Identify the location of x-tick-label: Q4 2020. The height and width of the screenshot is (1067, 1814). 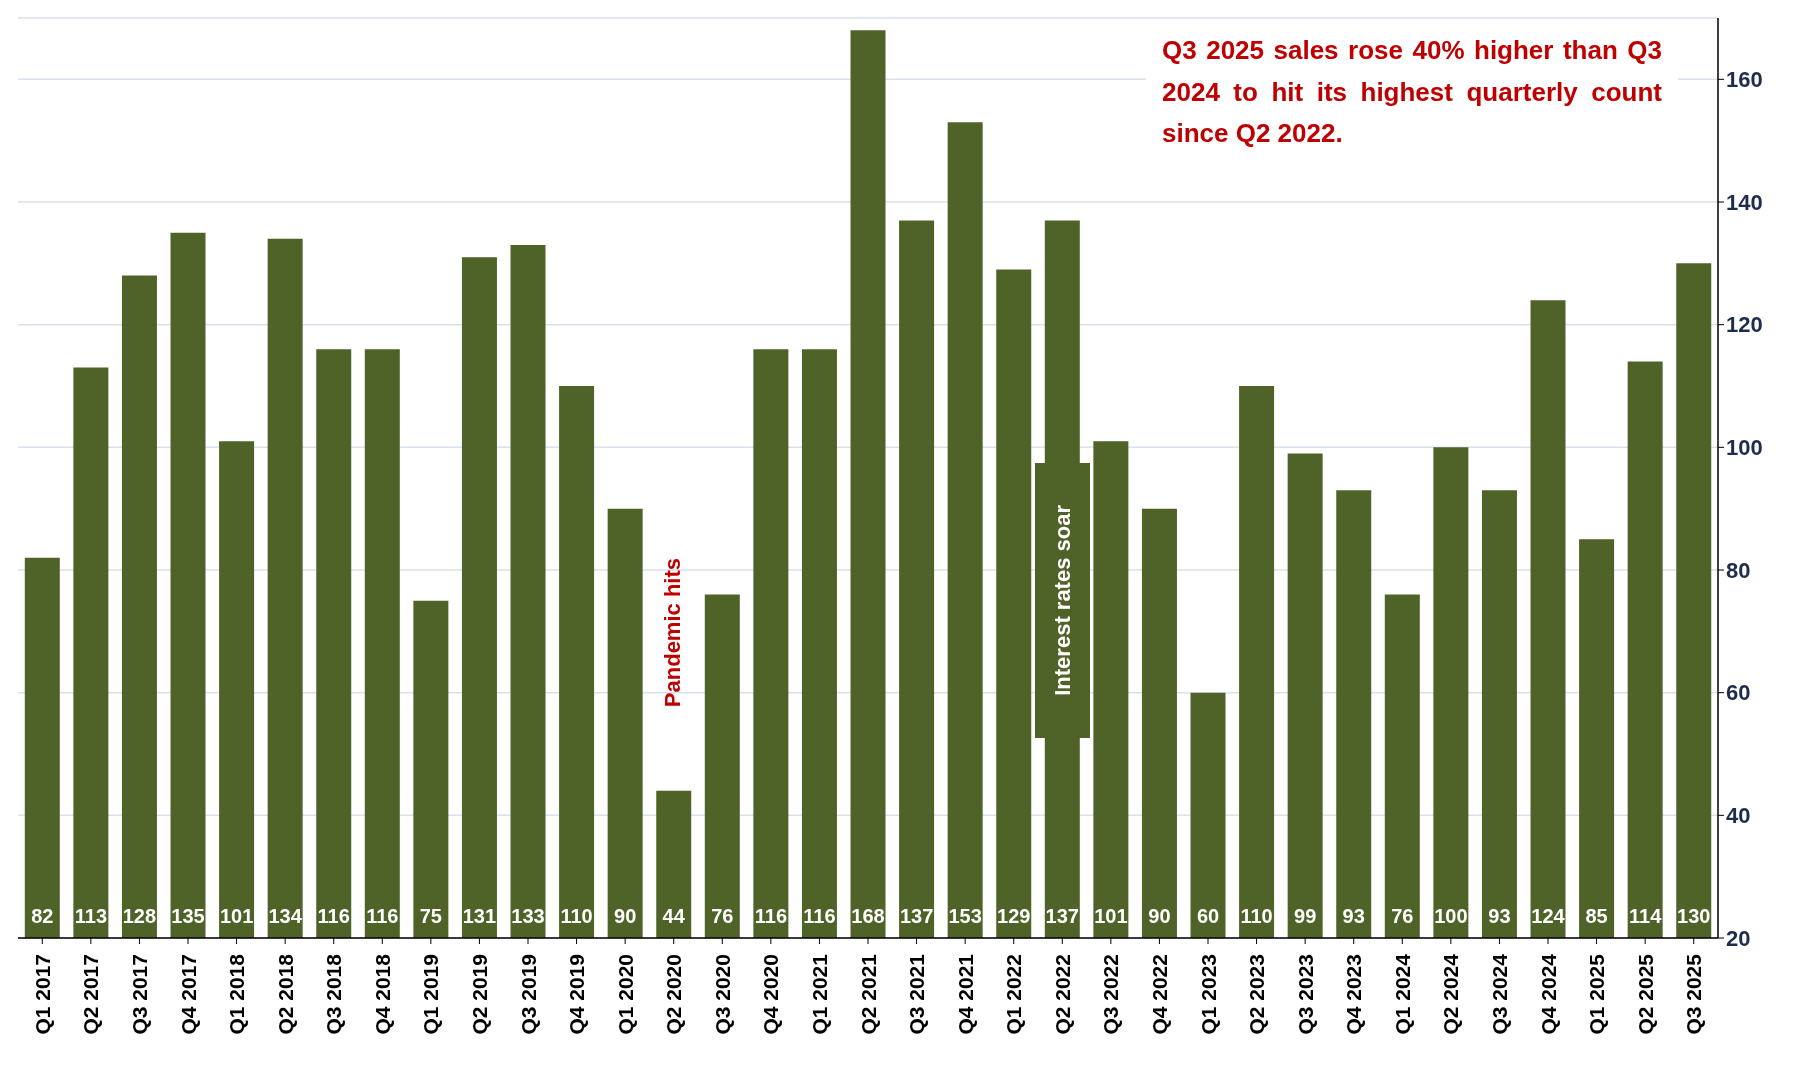
(771, 994).